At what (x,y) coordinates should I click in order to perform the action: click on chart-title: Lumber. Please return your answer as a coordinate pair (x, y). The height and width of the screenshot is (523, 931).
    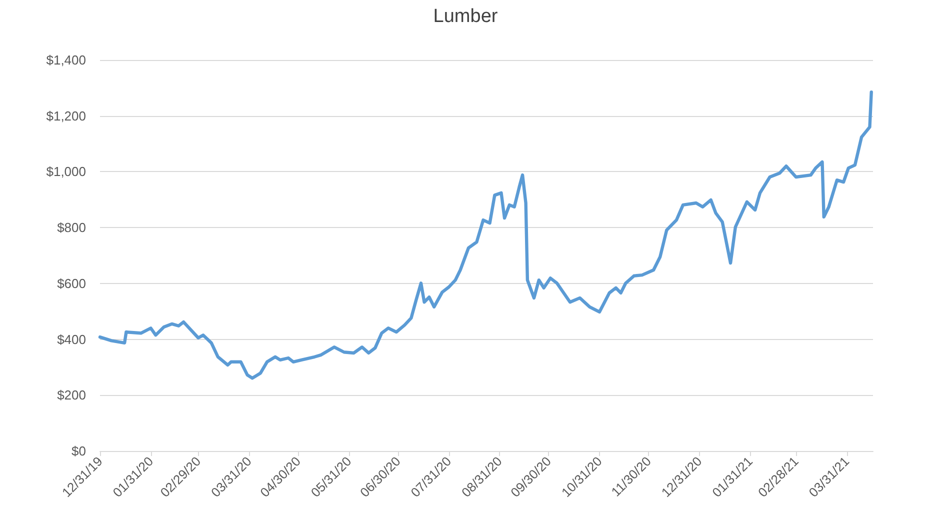
    Looking at the image, I should click on (465, 16).